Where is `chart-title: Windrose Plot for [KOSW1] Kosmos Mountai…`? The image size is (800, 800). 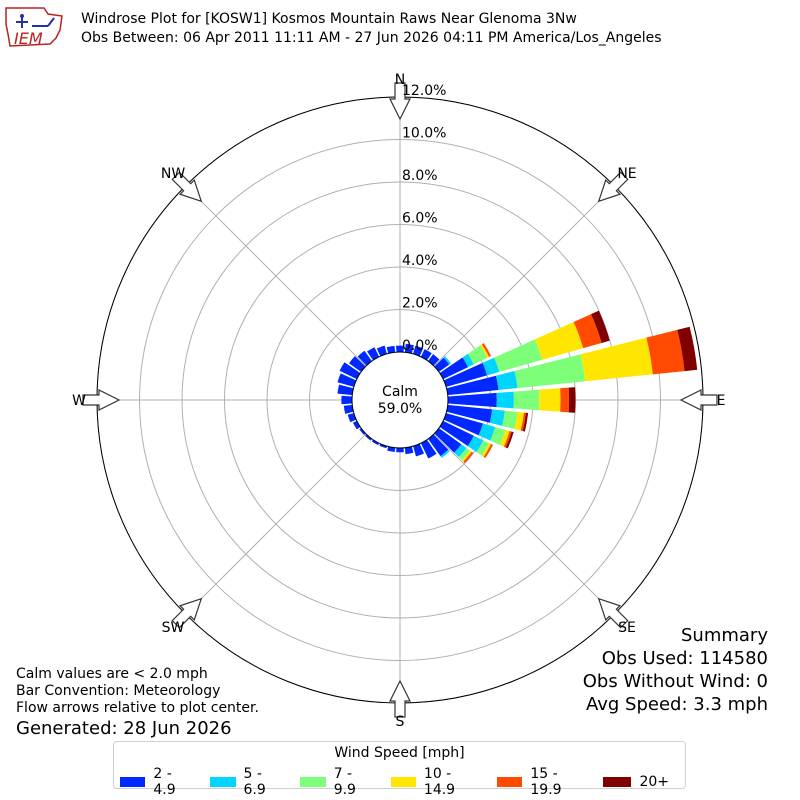
chart-title: Windrose Plot for [KOSW1] Kosmos Mountai… is located at coordinates (371, 29).